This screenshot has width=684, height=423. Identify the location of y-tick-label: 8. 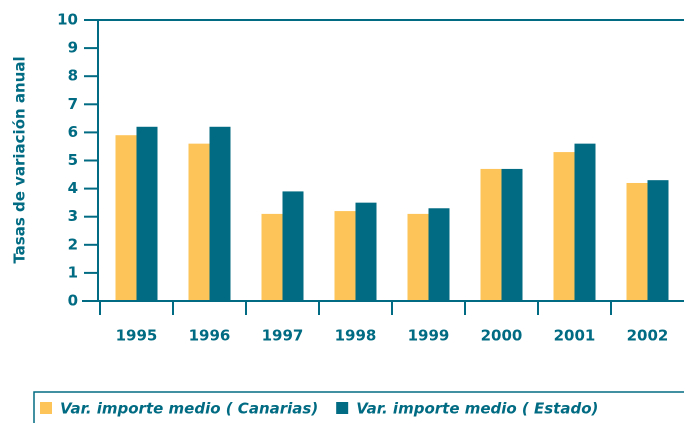
(73, 76).